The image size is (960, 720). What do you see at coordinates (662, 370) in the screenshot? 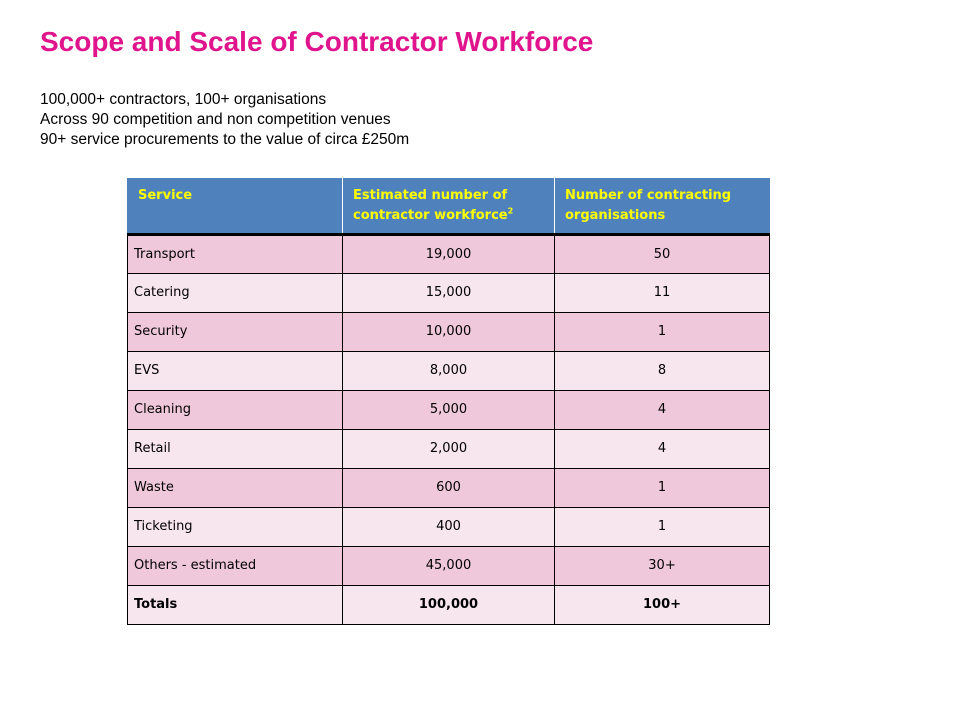
I see `organisations-cell: 8` at bounding box center [662, 370].